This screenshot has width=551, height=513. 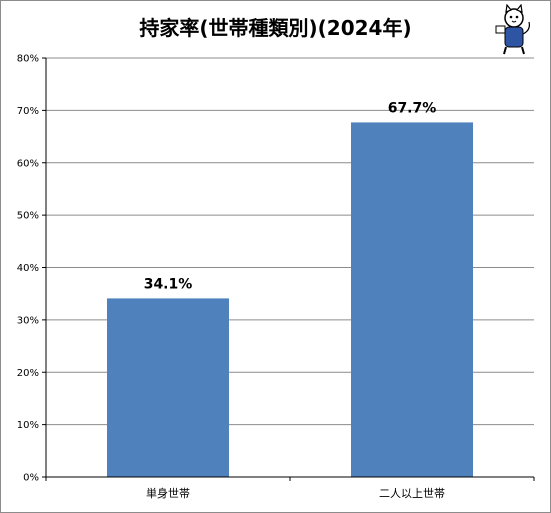 What do you see at coordinates (28, 59) in the screenshot?
I see `y-tick-label: 80%` at bounding box center [28, 59].